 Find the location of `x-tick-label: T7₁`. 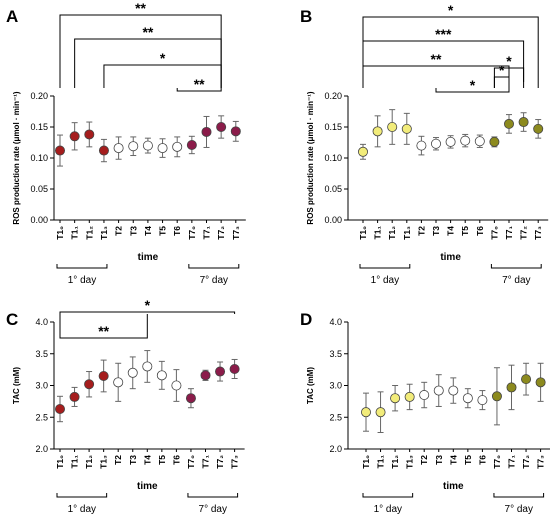

x-tick-label: T7₁ is located at coordinates (509, 233).